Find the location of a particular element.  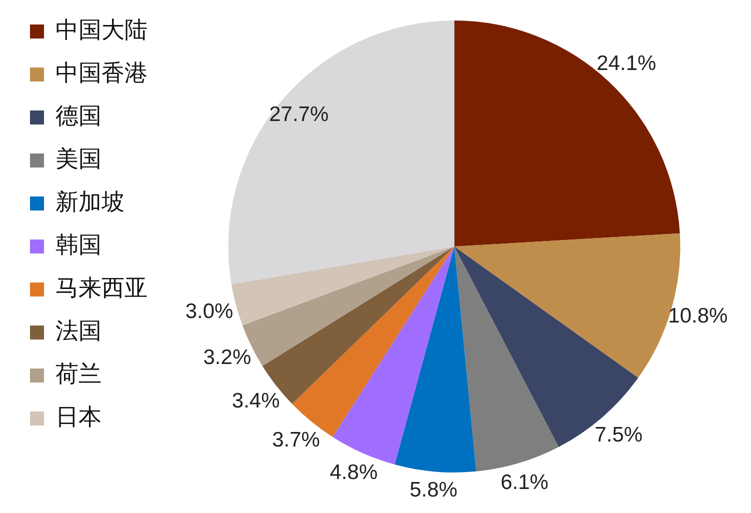

data-label: 10.8% is located at coordinates (698, 316).